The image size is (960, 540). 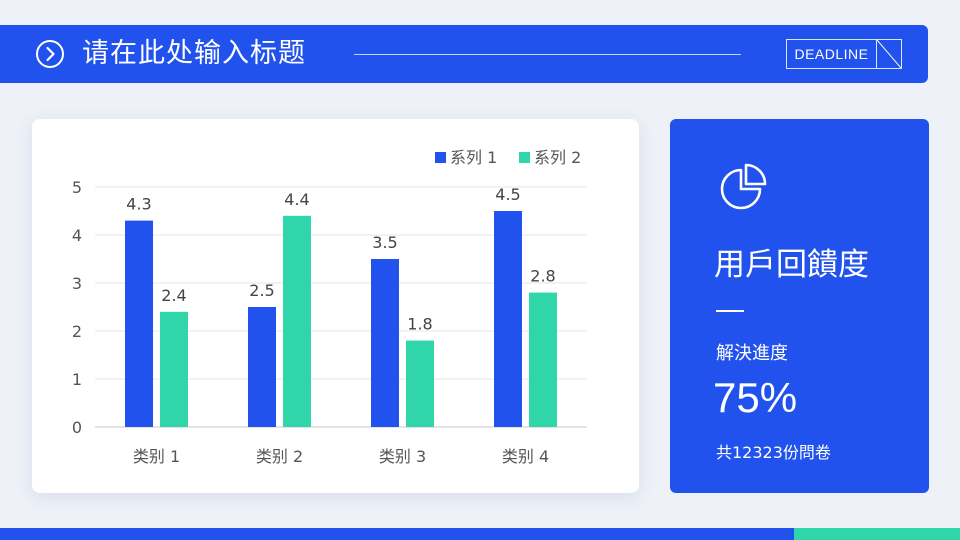 What do you see at coordinates (261, 290) in the screenshot?
I see `data-label: 2.5` at bounding box center [261, 290].